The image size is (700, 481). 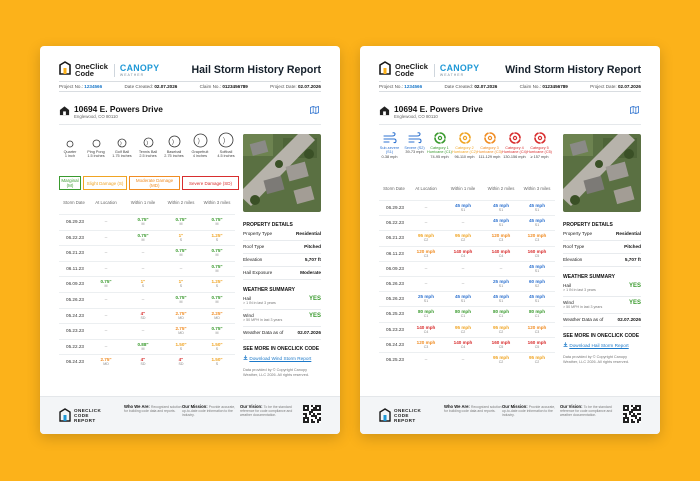 What do you see at coordinates (75, 315) in the screenshot?
I see `storm-date: 05.24.23` at bounding box center [75, 315].